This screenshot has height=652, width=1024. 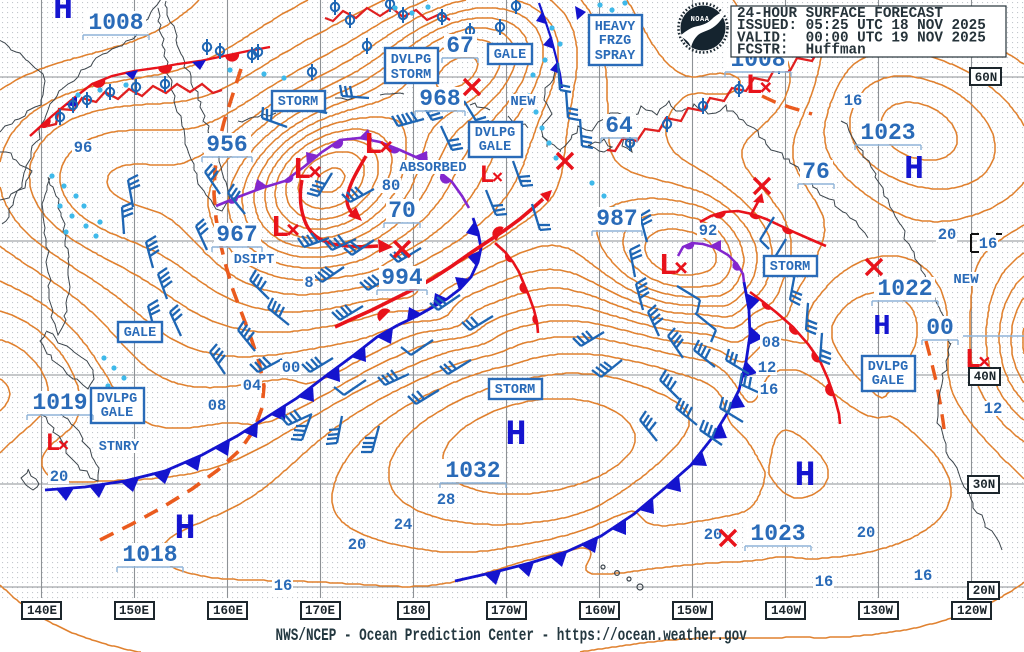 I want to click on svg-text: 30N, so click(x=984, y=485).